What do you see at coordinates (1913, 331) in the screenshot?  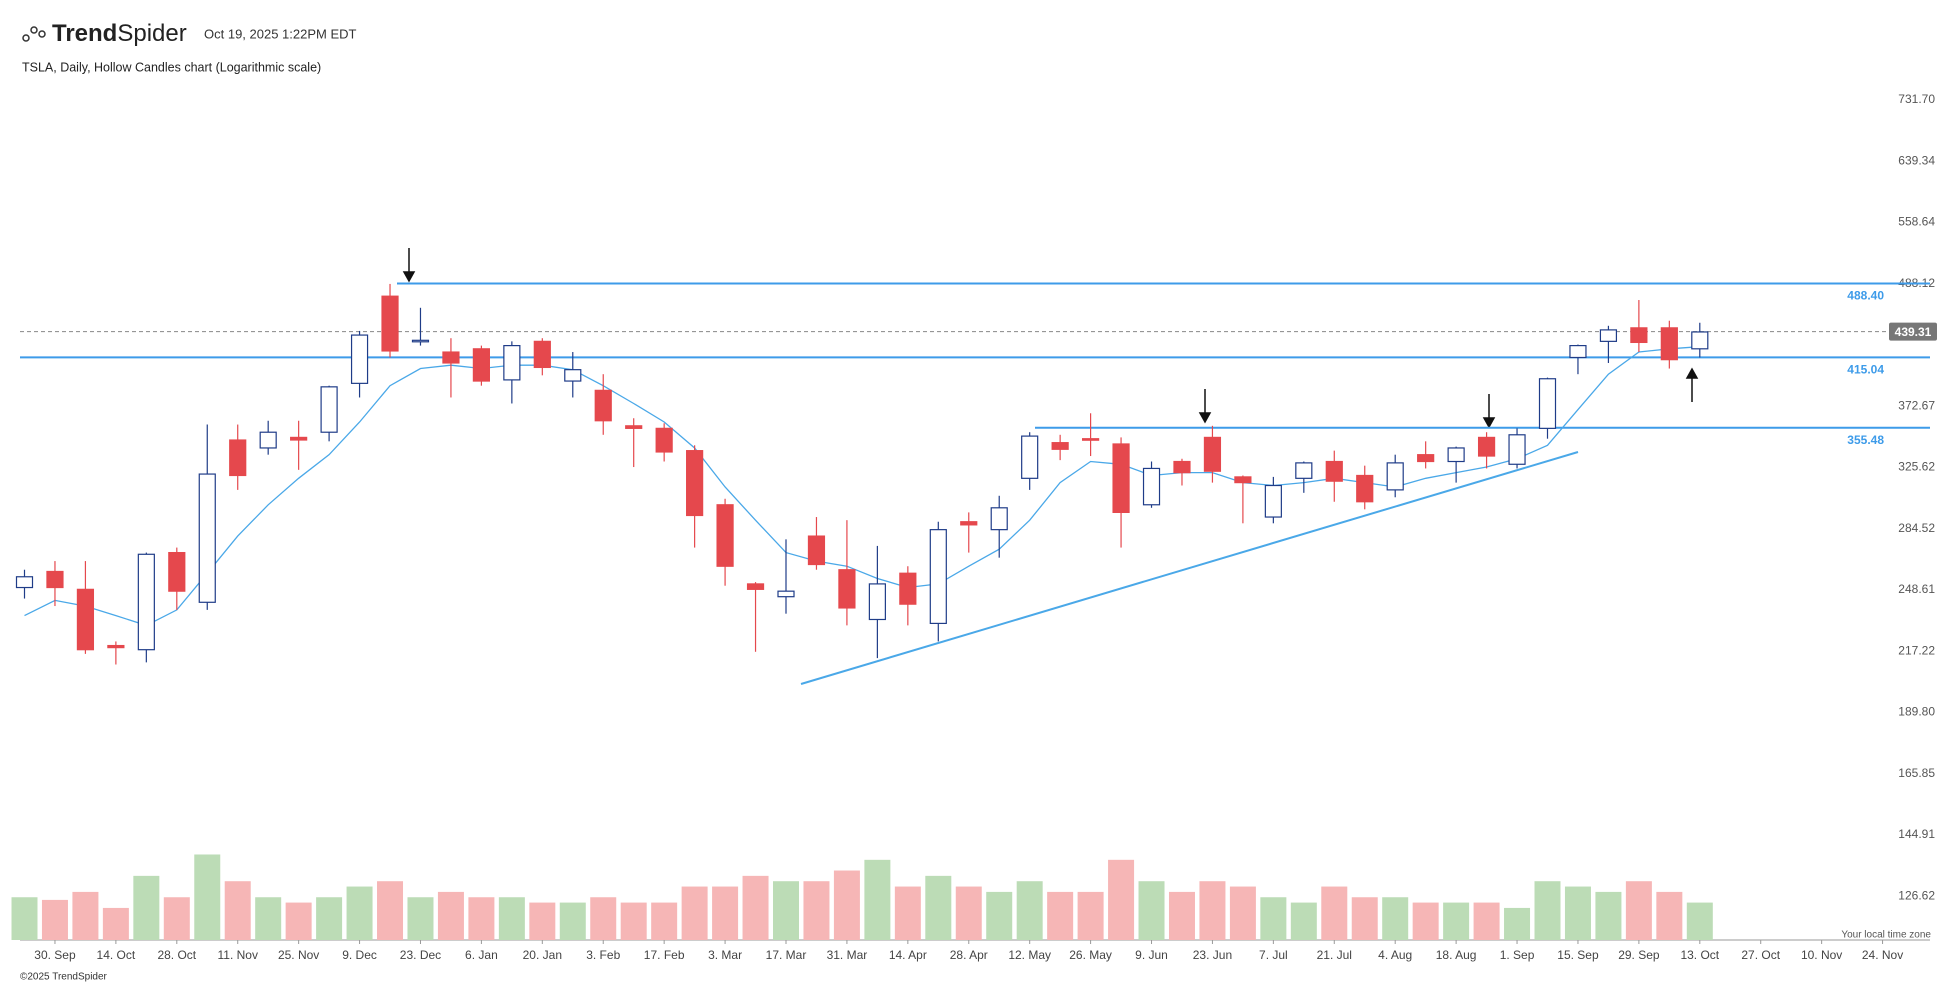 I see `last-price-tag` at bounding box center [1913, 331].